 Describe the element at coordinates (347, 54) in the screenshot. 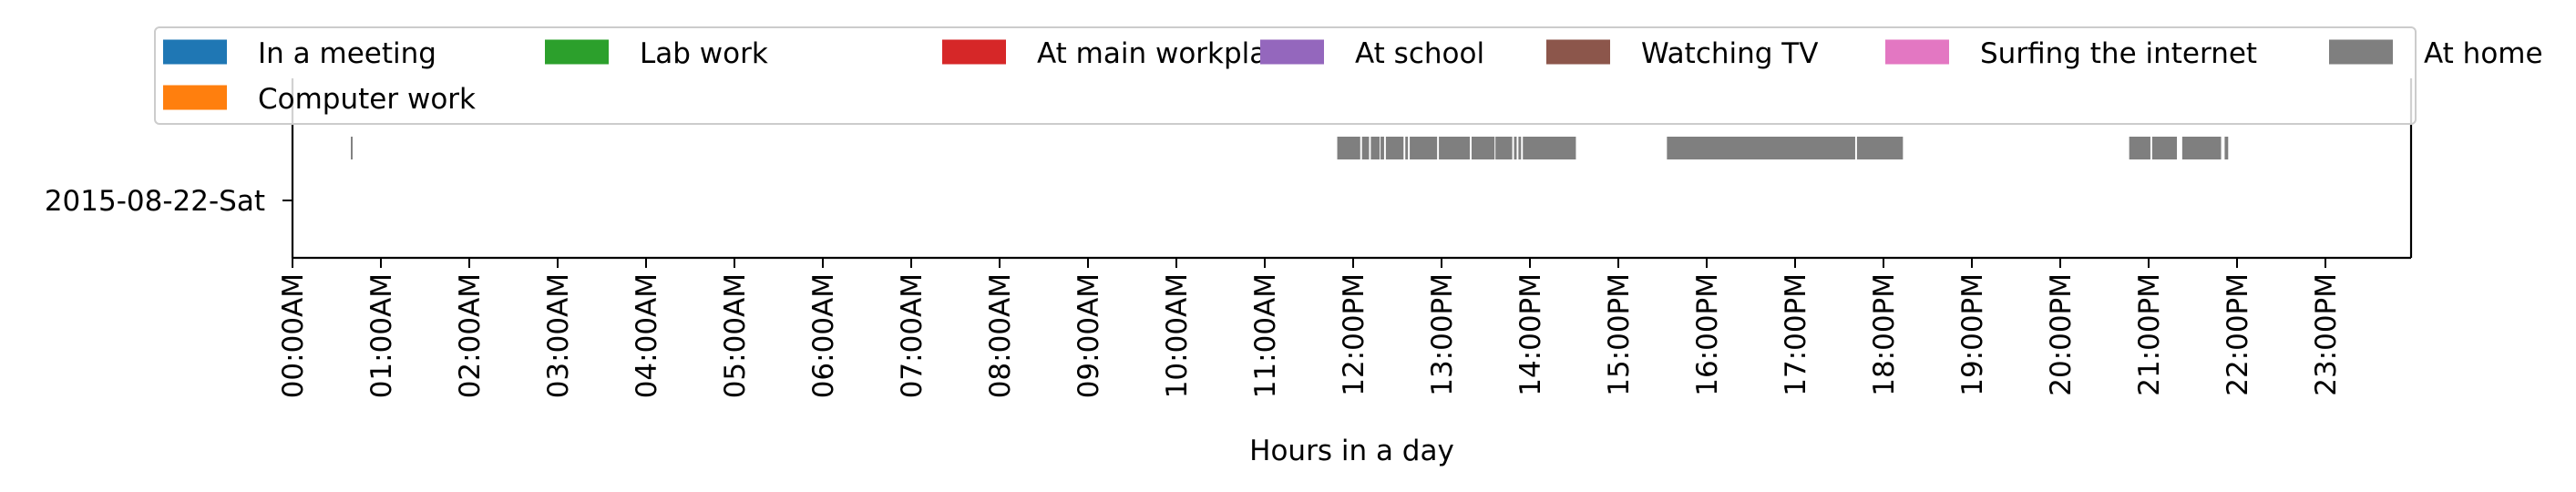

I see `legend-label: In a meeting` at that location.